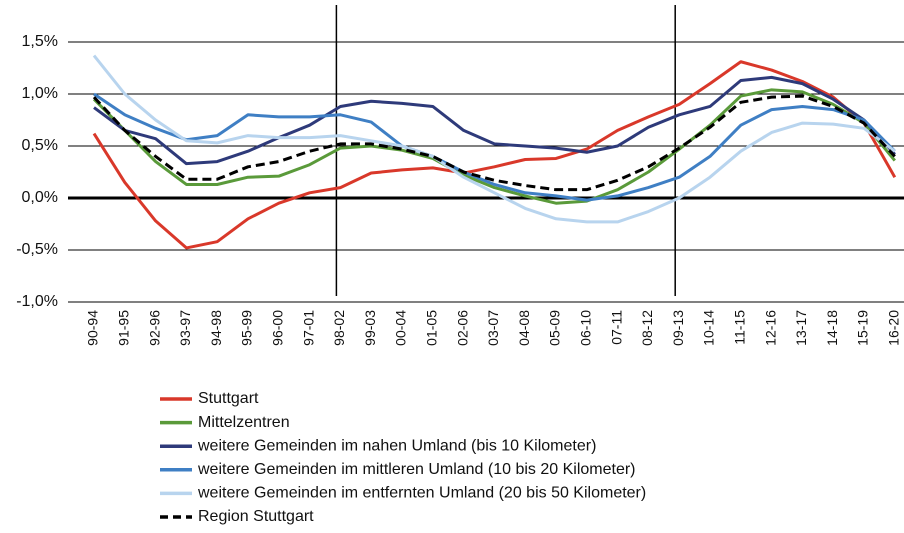  What do you see at coordinates (832, 328) in the screenshot?
I see `x-tick-label: 14-18` at bounding box center [832, 328].